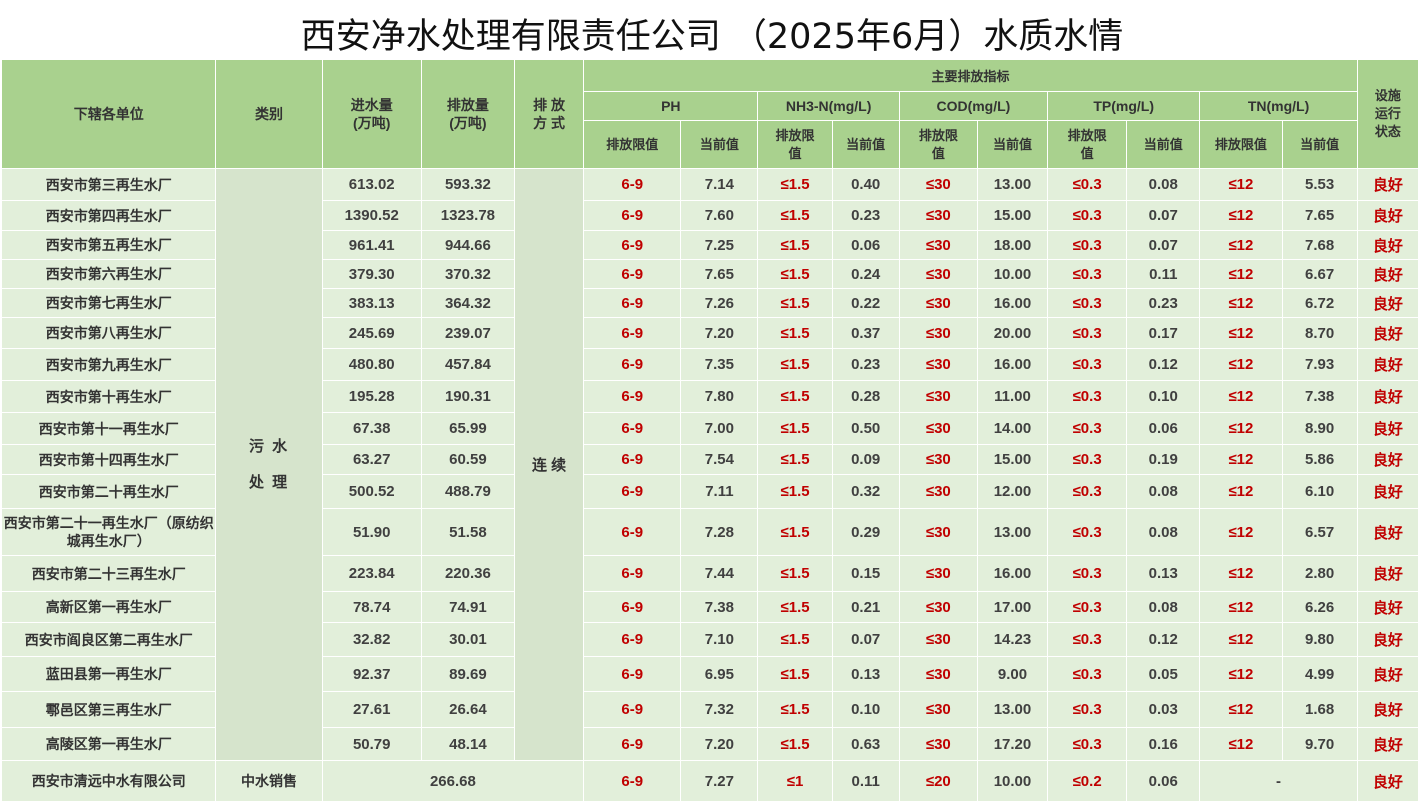  Describe the element at coordinates (371, 396) in the screenshot. I see `inflow-value: 195.28` at that location.